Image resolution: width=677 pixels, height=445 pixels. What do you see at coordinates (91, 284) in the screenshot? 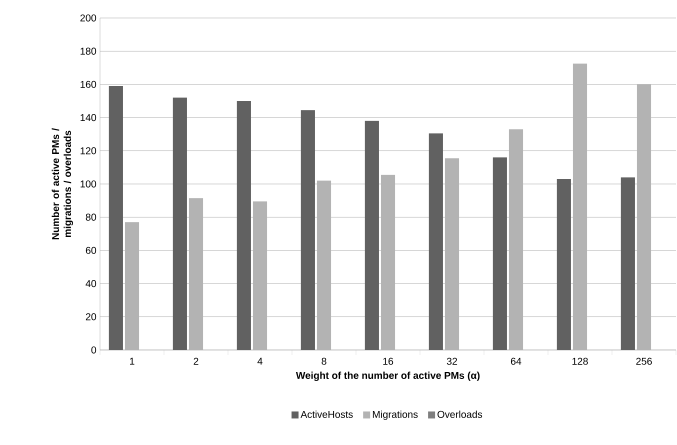
I see `y-tick-label: 40` at bounding box center [91, 284].